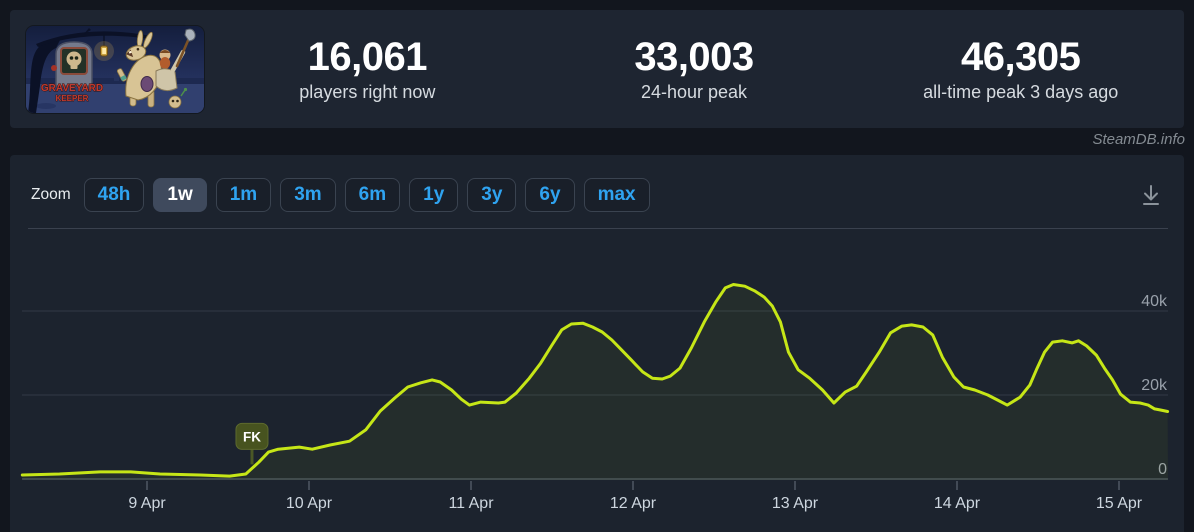  I want to click on toolbar-divider, so click(598, 228).